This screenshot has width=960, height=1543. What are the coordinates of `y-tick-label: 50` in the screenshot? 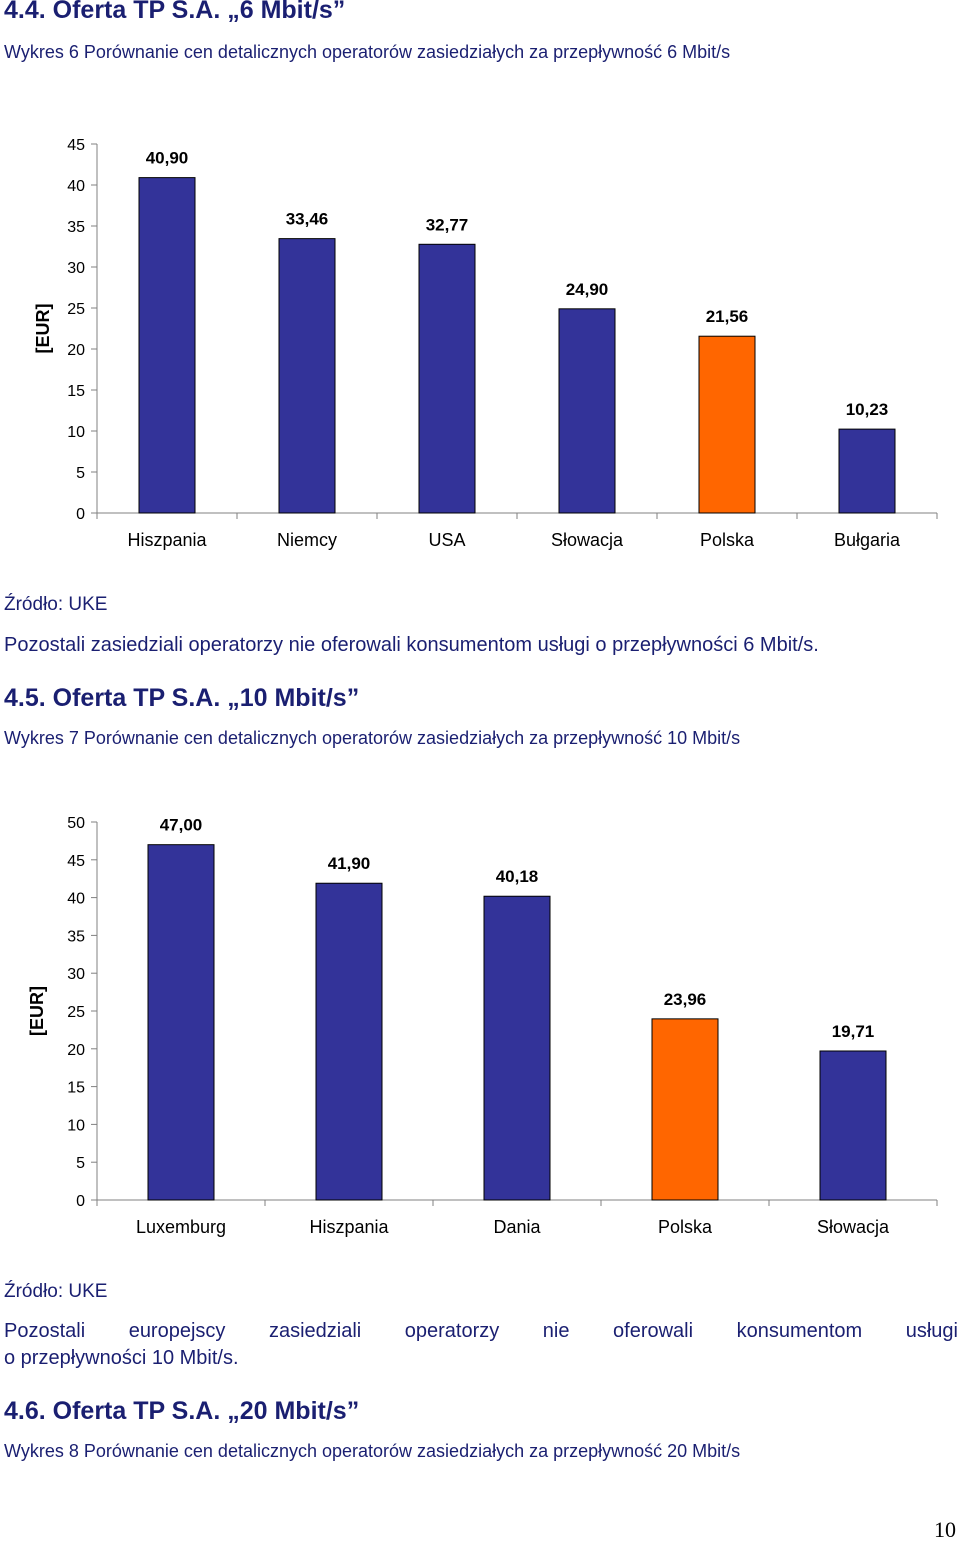 It's located at (76, 823).